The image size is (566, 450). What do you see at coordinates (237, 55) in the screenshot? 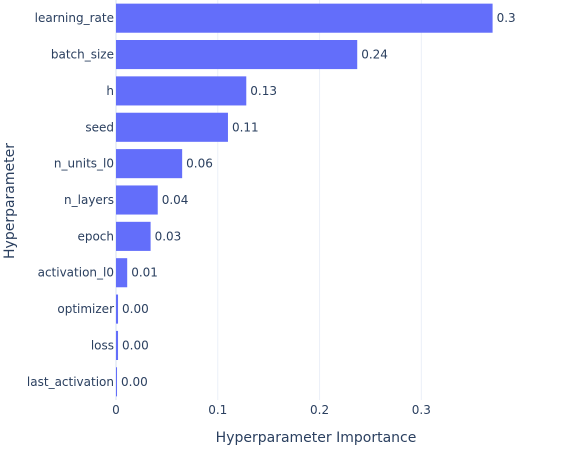
I see `bar-batch-size` at bounding box center [237, 55].